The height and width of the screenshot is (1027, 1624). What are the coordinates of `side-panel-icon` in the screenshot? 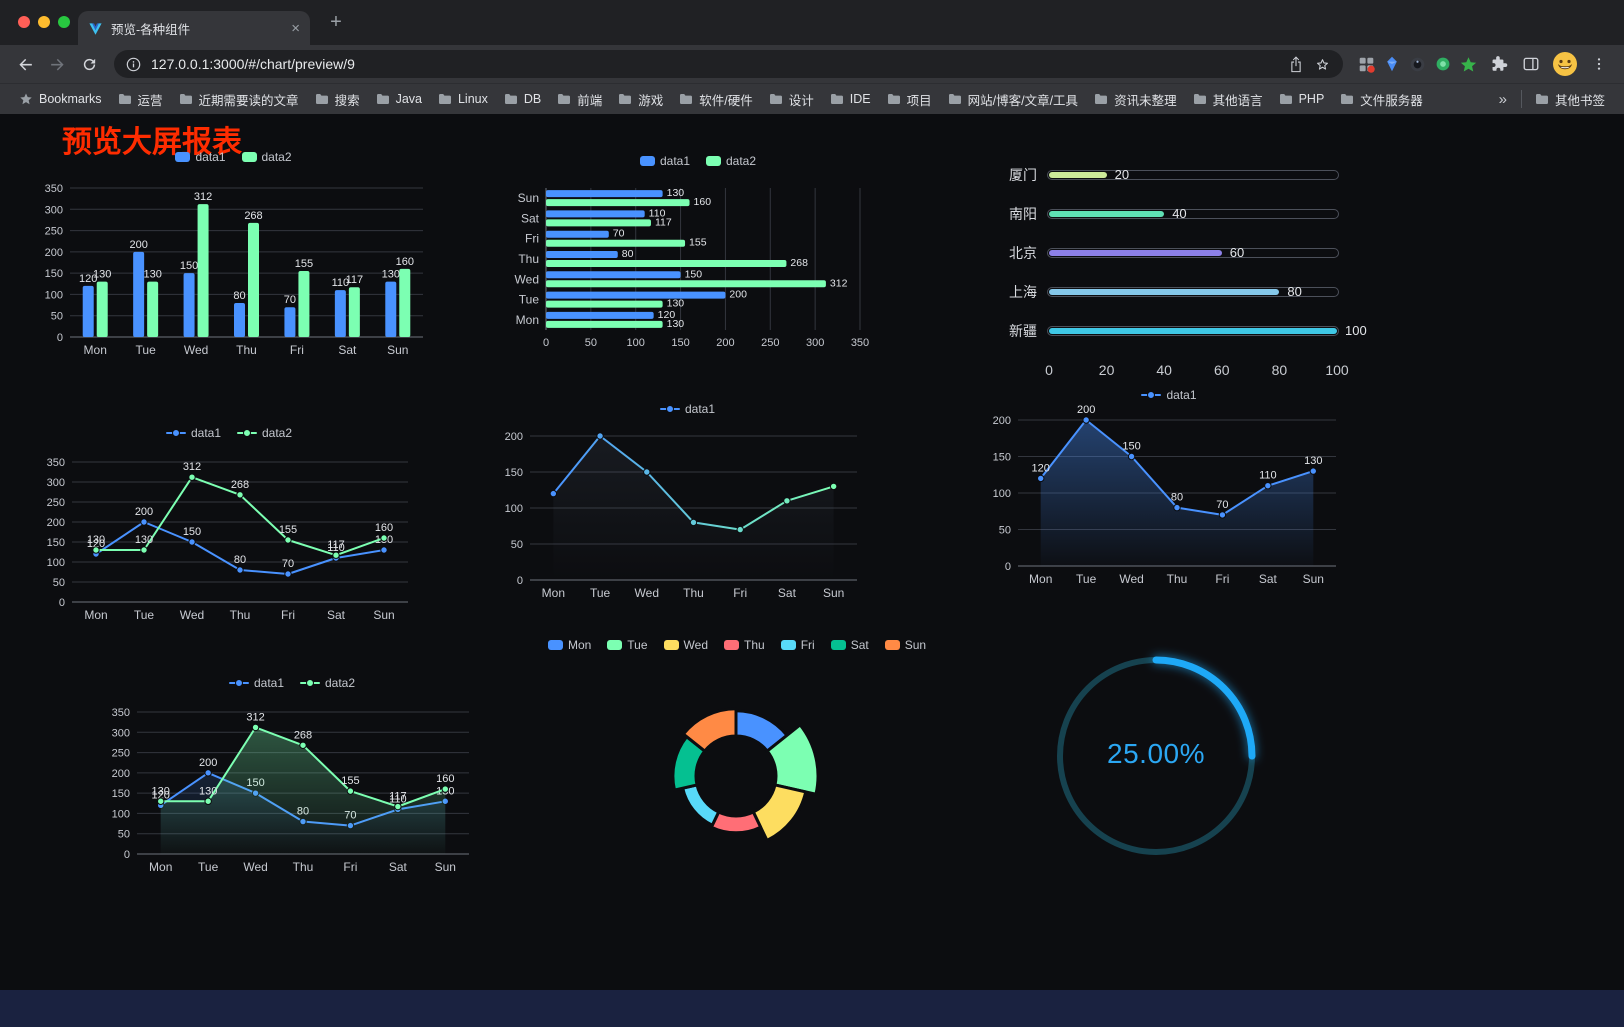 It's located at (1531, 64).